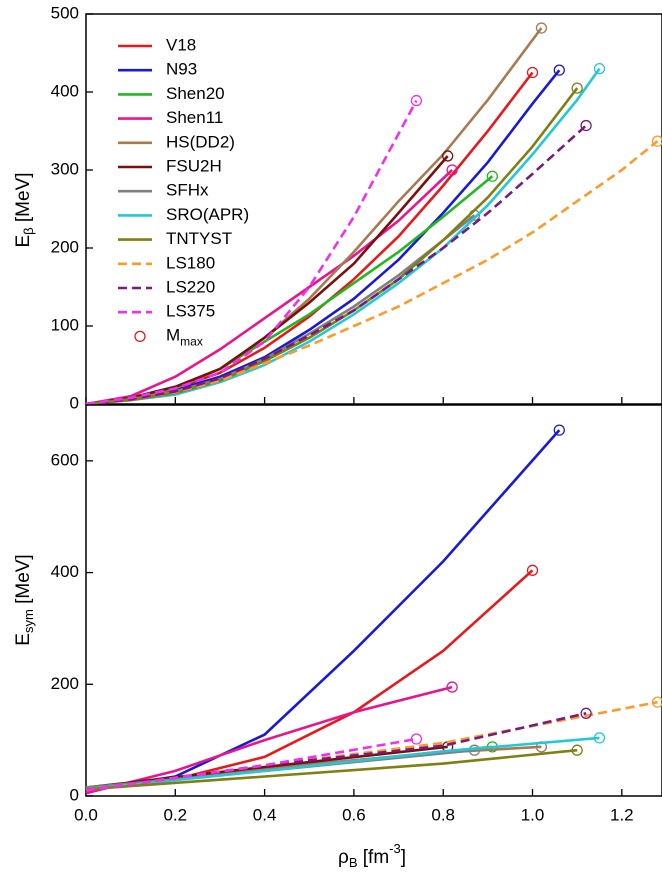 This screenshot has height=879, width=662. Describe the element at coordinates (65, 168) in the screenshot. I see `y-tick-label: 300` at that location.